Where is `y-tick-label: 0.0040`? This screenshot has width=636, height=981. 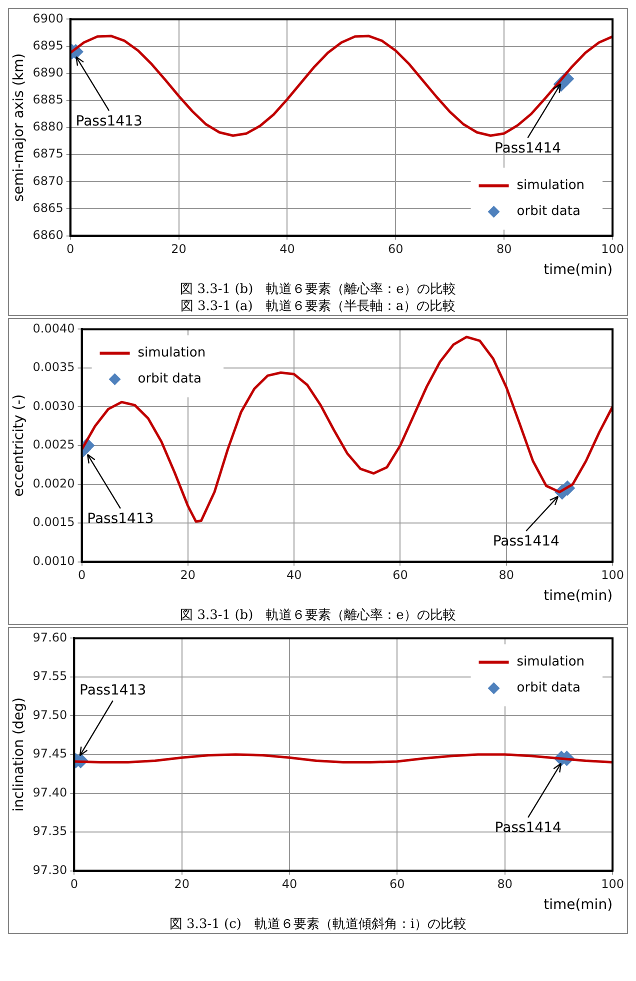
y-tick-label: 0.0040 is located at coordinates (53, 328).